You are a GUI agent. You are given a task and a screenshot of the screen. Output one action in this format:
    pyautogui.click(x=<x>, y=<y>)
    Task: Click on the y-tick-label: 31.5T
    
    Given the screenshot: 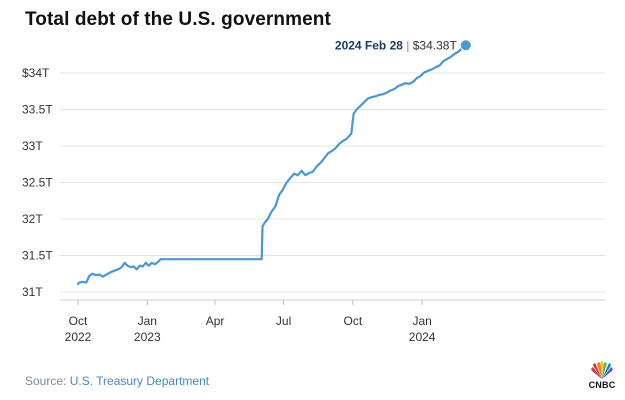 What is the action you would take?
    pyautogui.click(x=37, y=256)
    